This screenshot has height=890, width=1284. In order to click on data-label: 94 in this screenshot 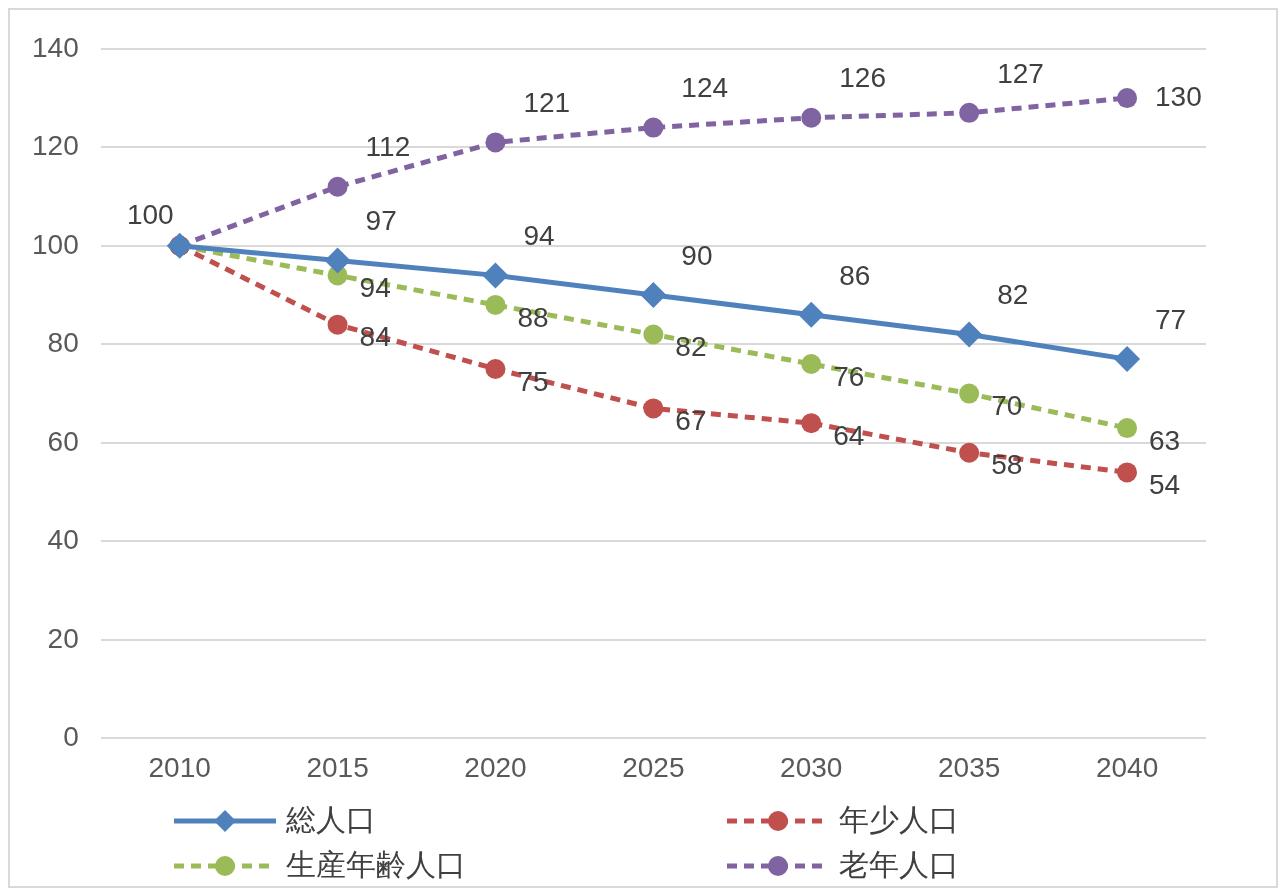, I will do `click(539, 236)`.